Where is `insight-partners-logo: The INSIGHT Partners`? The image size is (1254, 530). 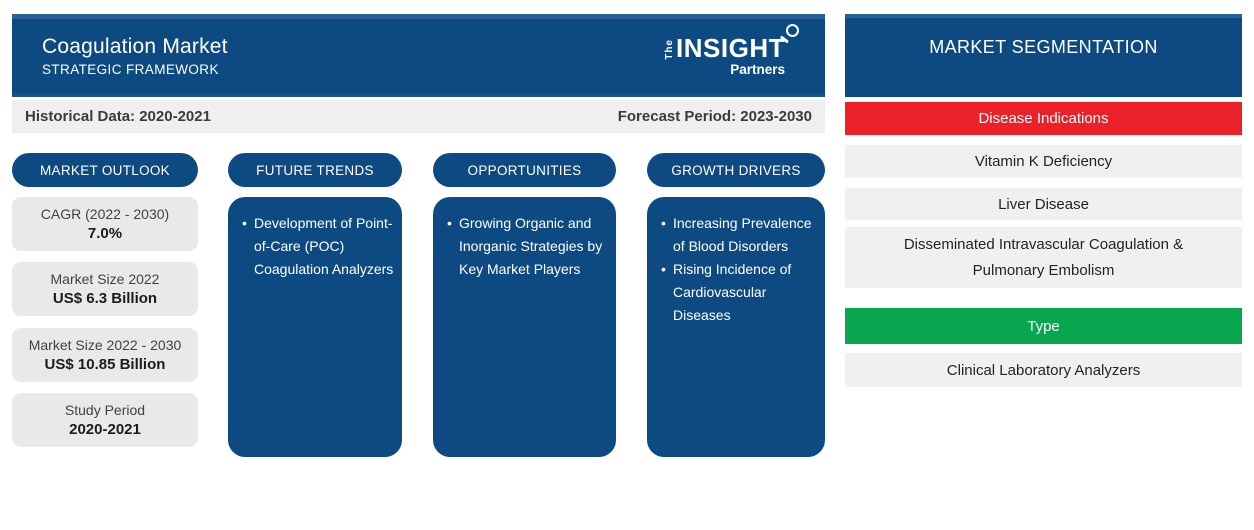 insight-partners-logo: The INSIGHT Partners is located at coordinates (731, 50).